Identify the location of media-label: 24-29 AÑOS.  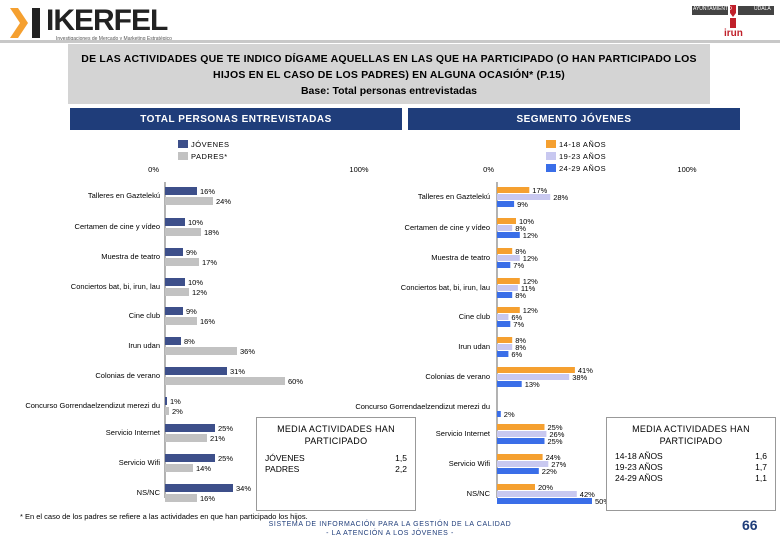
(639, 478).